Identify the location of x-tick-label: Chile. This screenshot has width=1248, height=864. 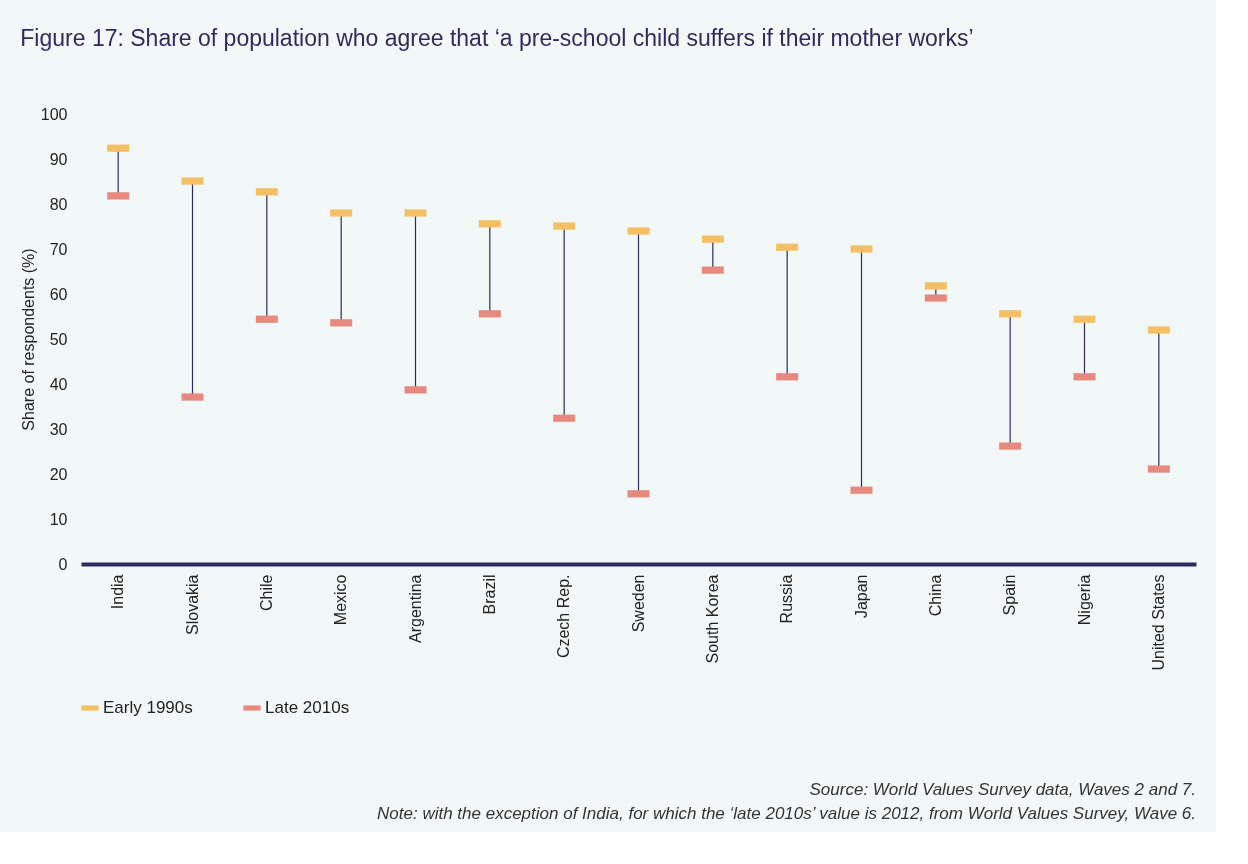
(266, 592).